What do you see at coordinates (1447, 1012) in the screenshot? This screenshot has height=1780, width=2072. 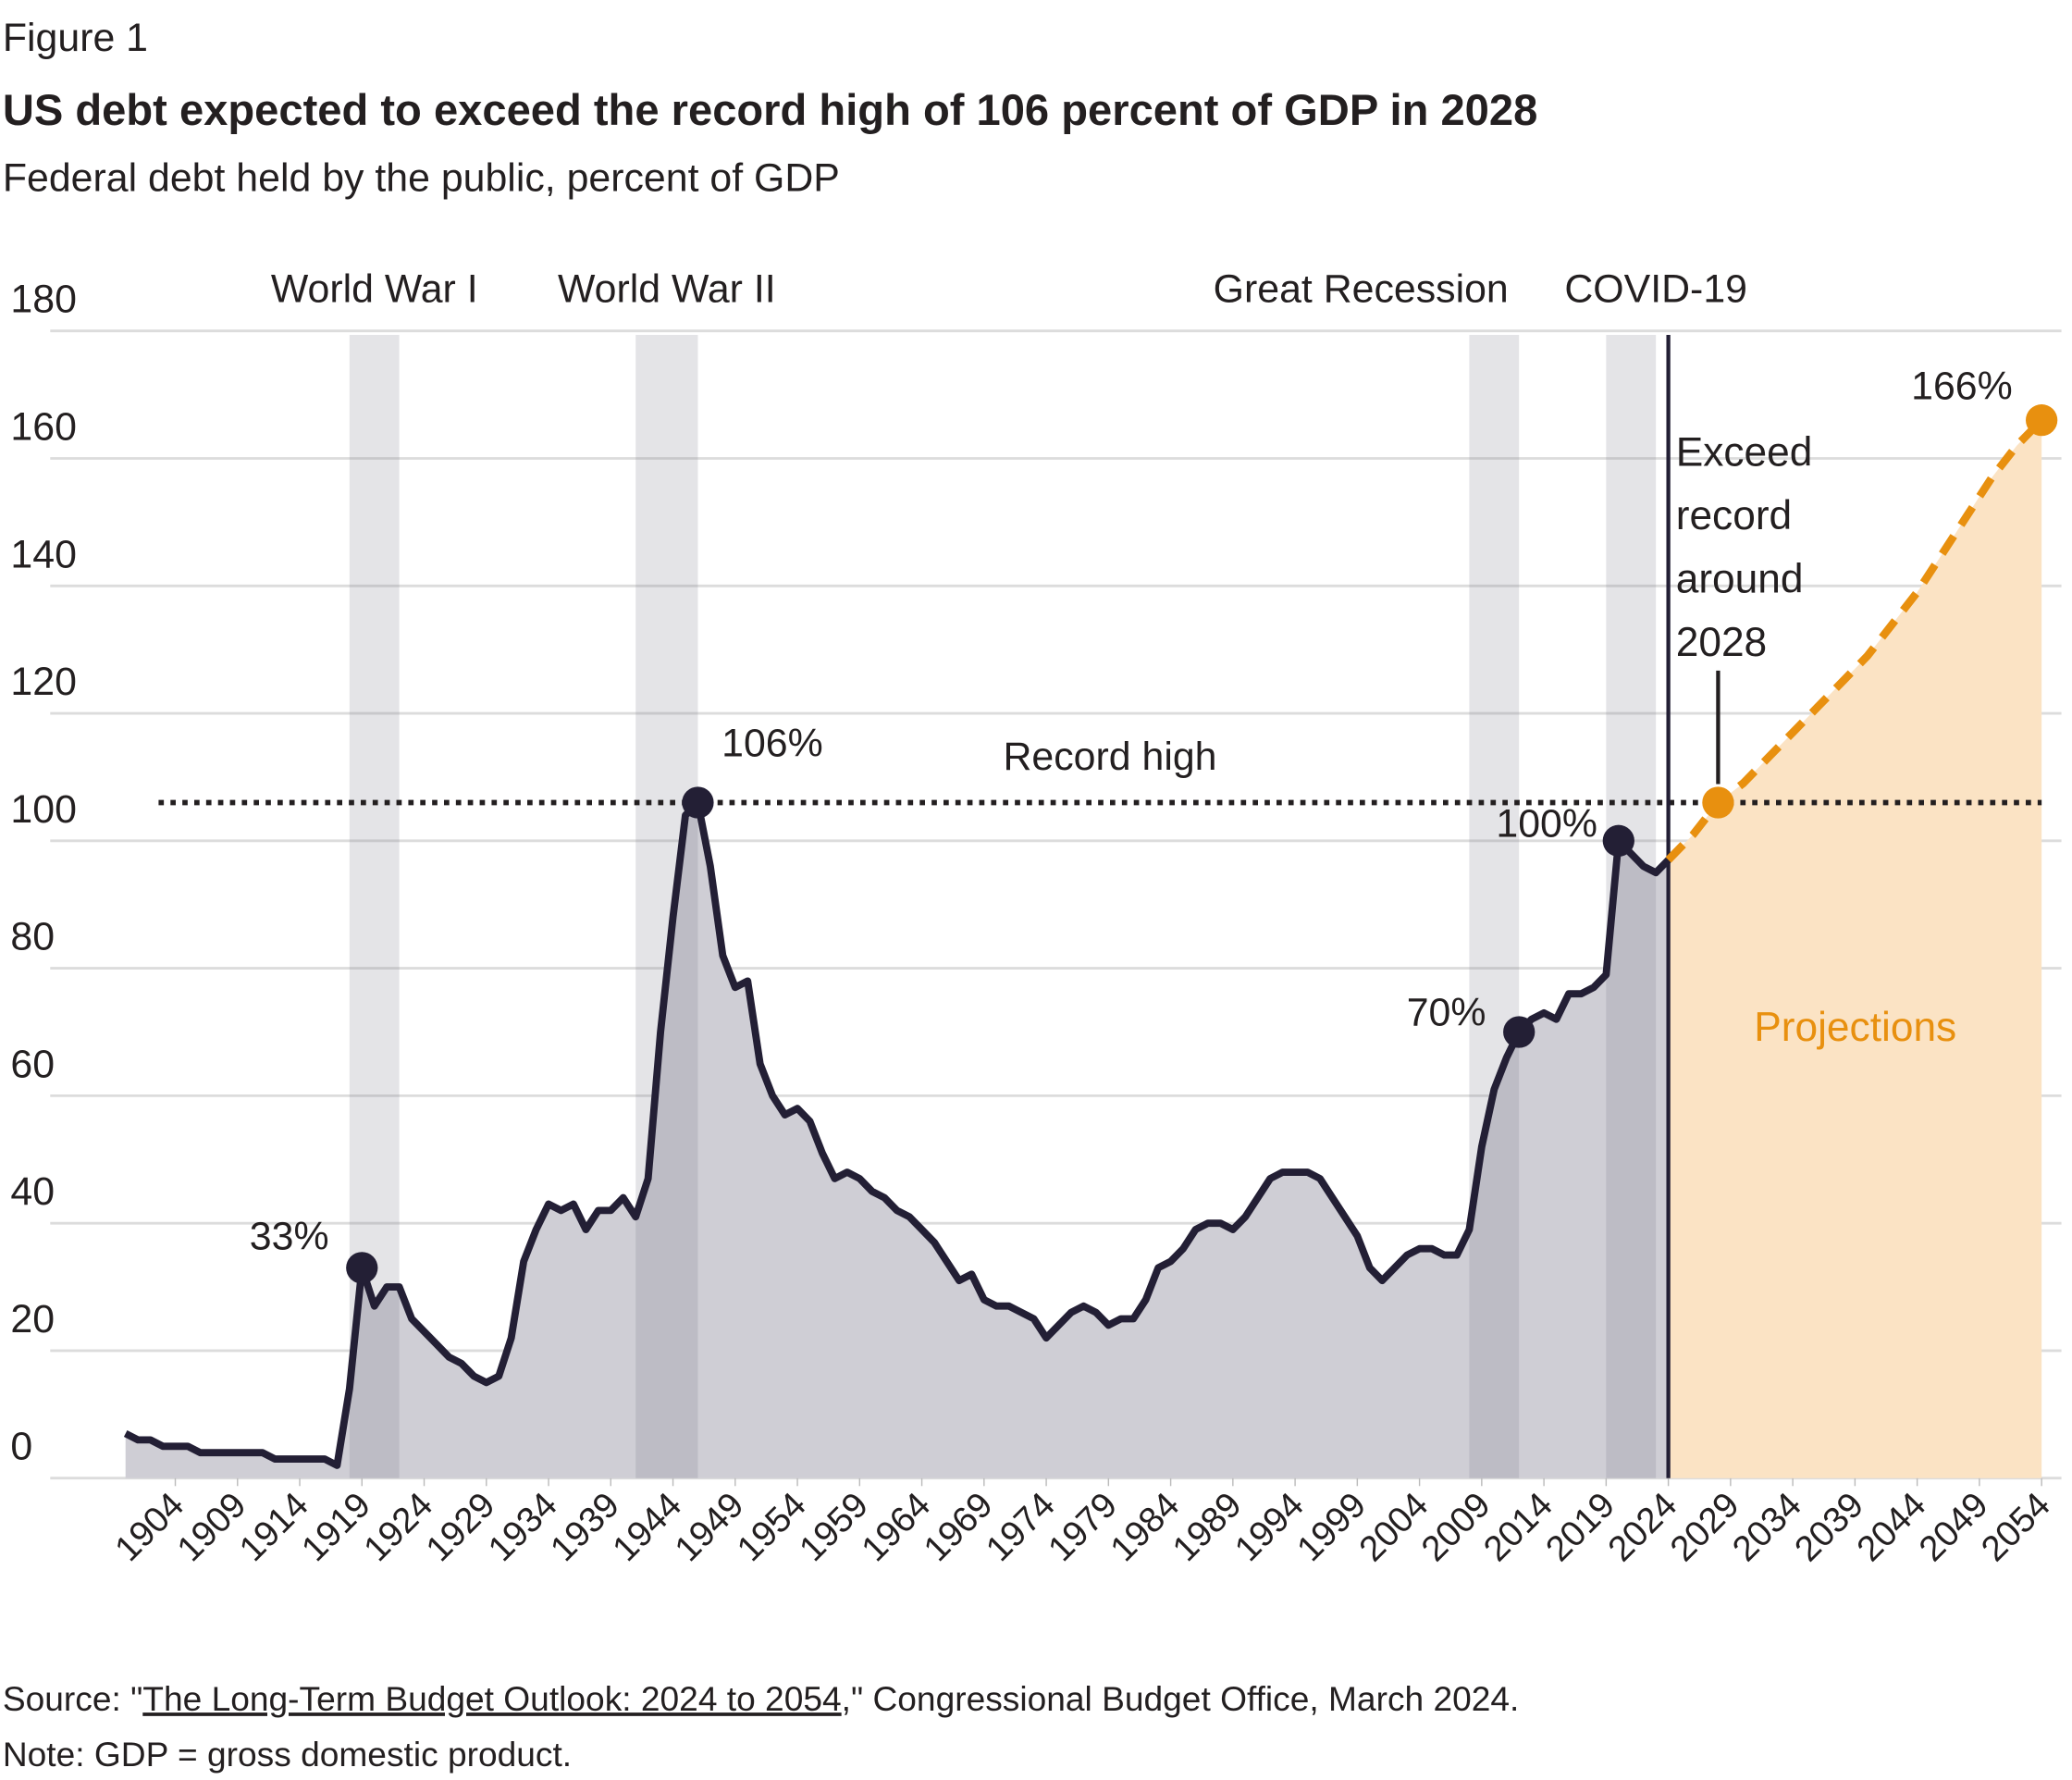 I see `annotation-label: 70%` at bounding box center [1447, 1012].